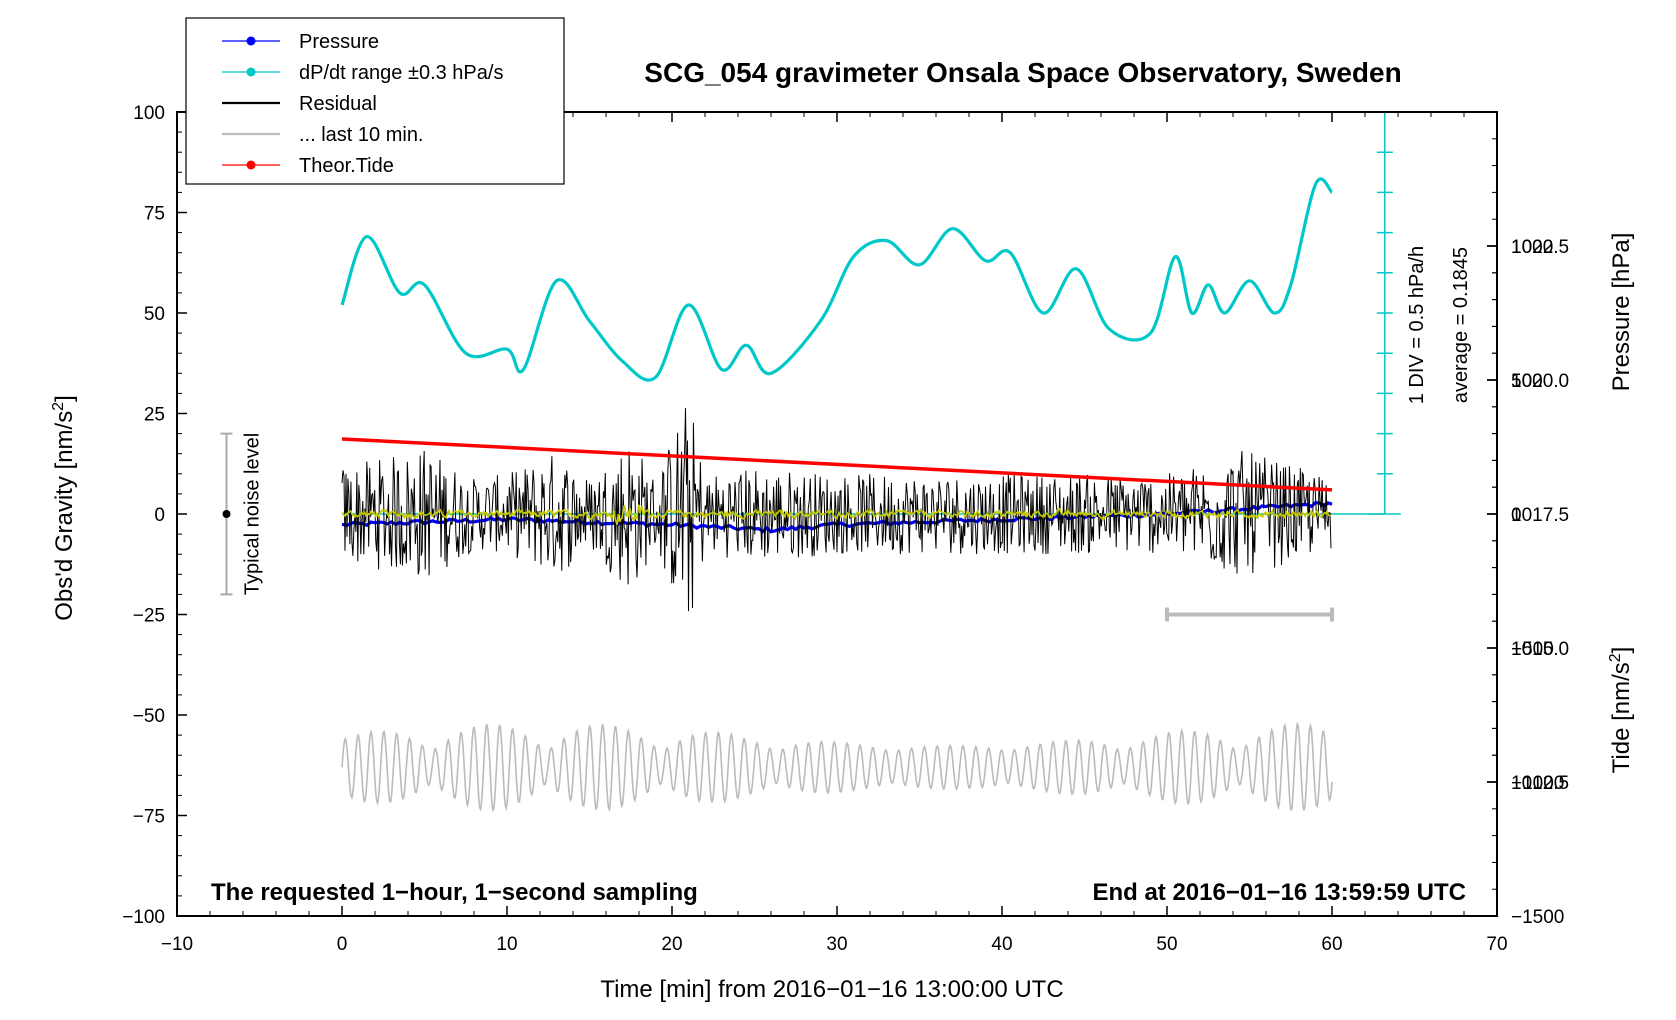  Describe the element at coordinates (1417, 325) in the screenshot. I see `pressure-scale-label: 1 DIV = 0.5 hPa/h` at that location.